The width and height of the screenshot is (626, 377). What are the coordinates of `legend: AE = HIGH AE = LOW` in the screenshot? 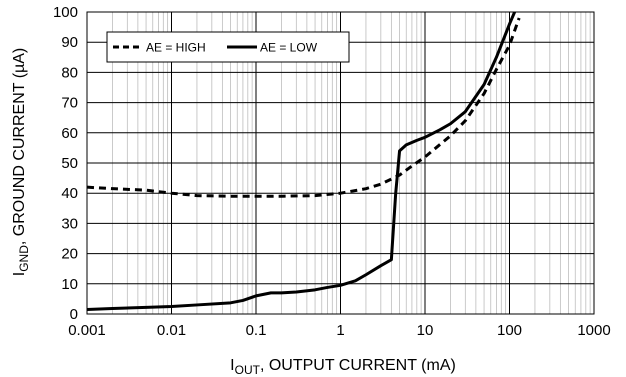 It's located at (228, 47).